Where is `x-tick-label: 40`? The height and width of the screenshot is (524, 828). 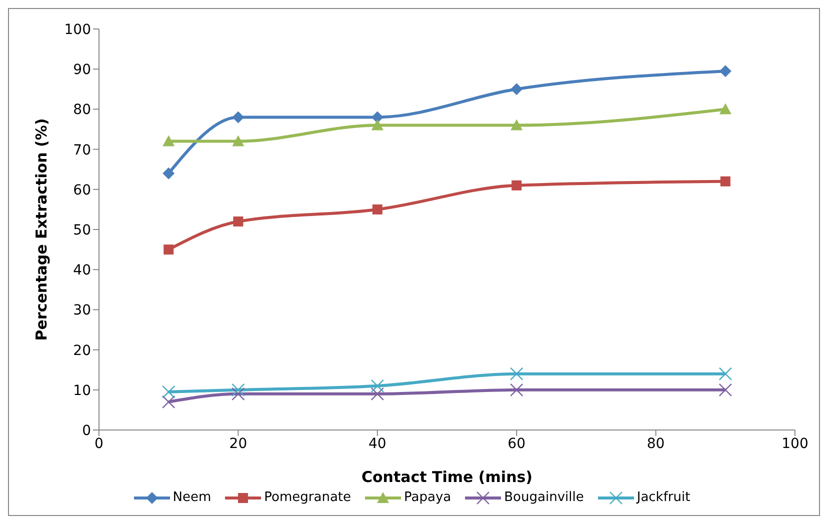
x-tick-label: 40 is located at coordinates (377, 444).